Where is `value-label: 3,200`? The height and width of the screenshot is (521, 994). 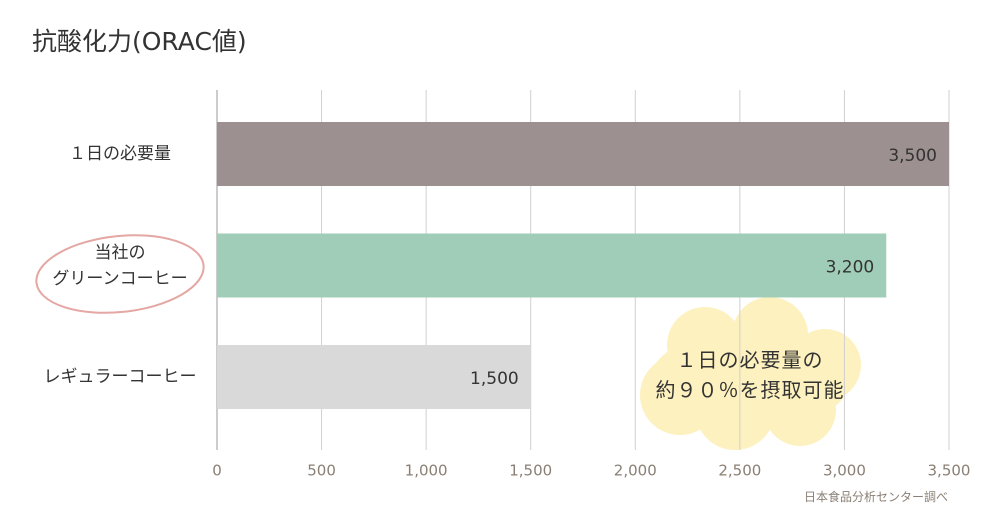
value-label: 3,200 is located at coordinates (850, 268).